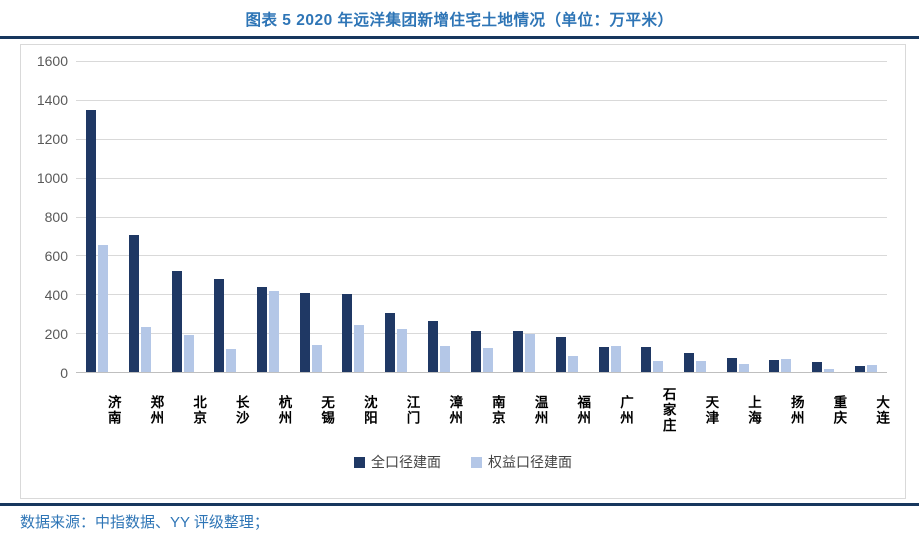 The height and width of the screenshot is (539, 919). Describe the element at coordinates (710, 410) in the screenshot. I see `x-category-label: 天津` at that location.